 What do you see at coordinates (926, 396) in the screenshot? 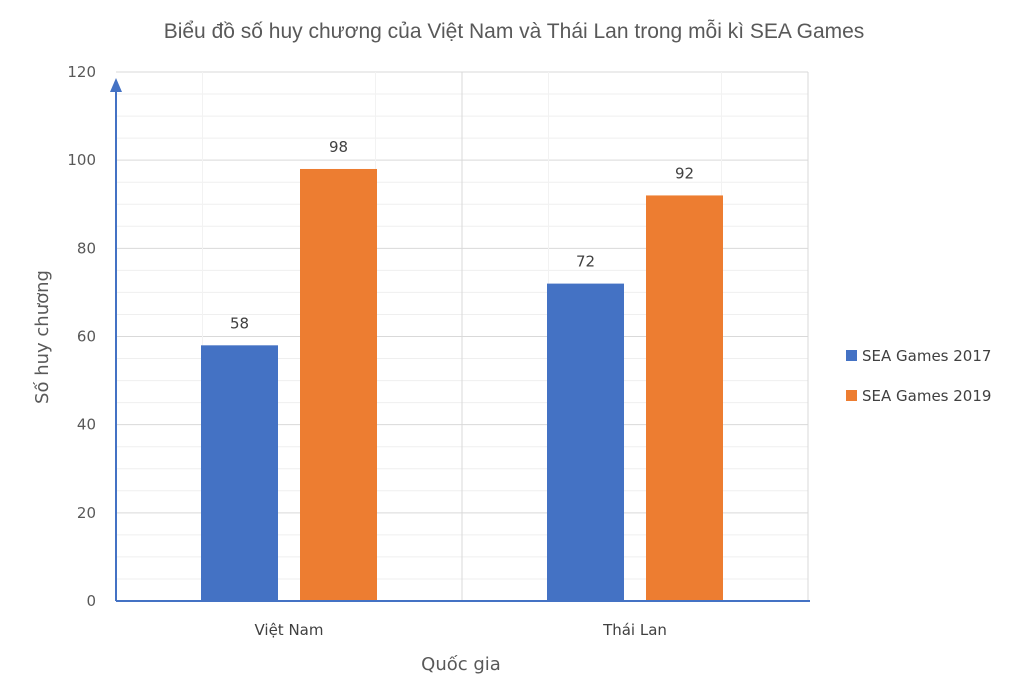
I see `legend-label: SEA Games 2019` at bounding box center [926, 396].